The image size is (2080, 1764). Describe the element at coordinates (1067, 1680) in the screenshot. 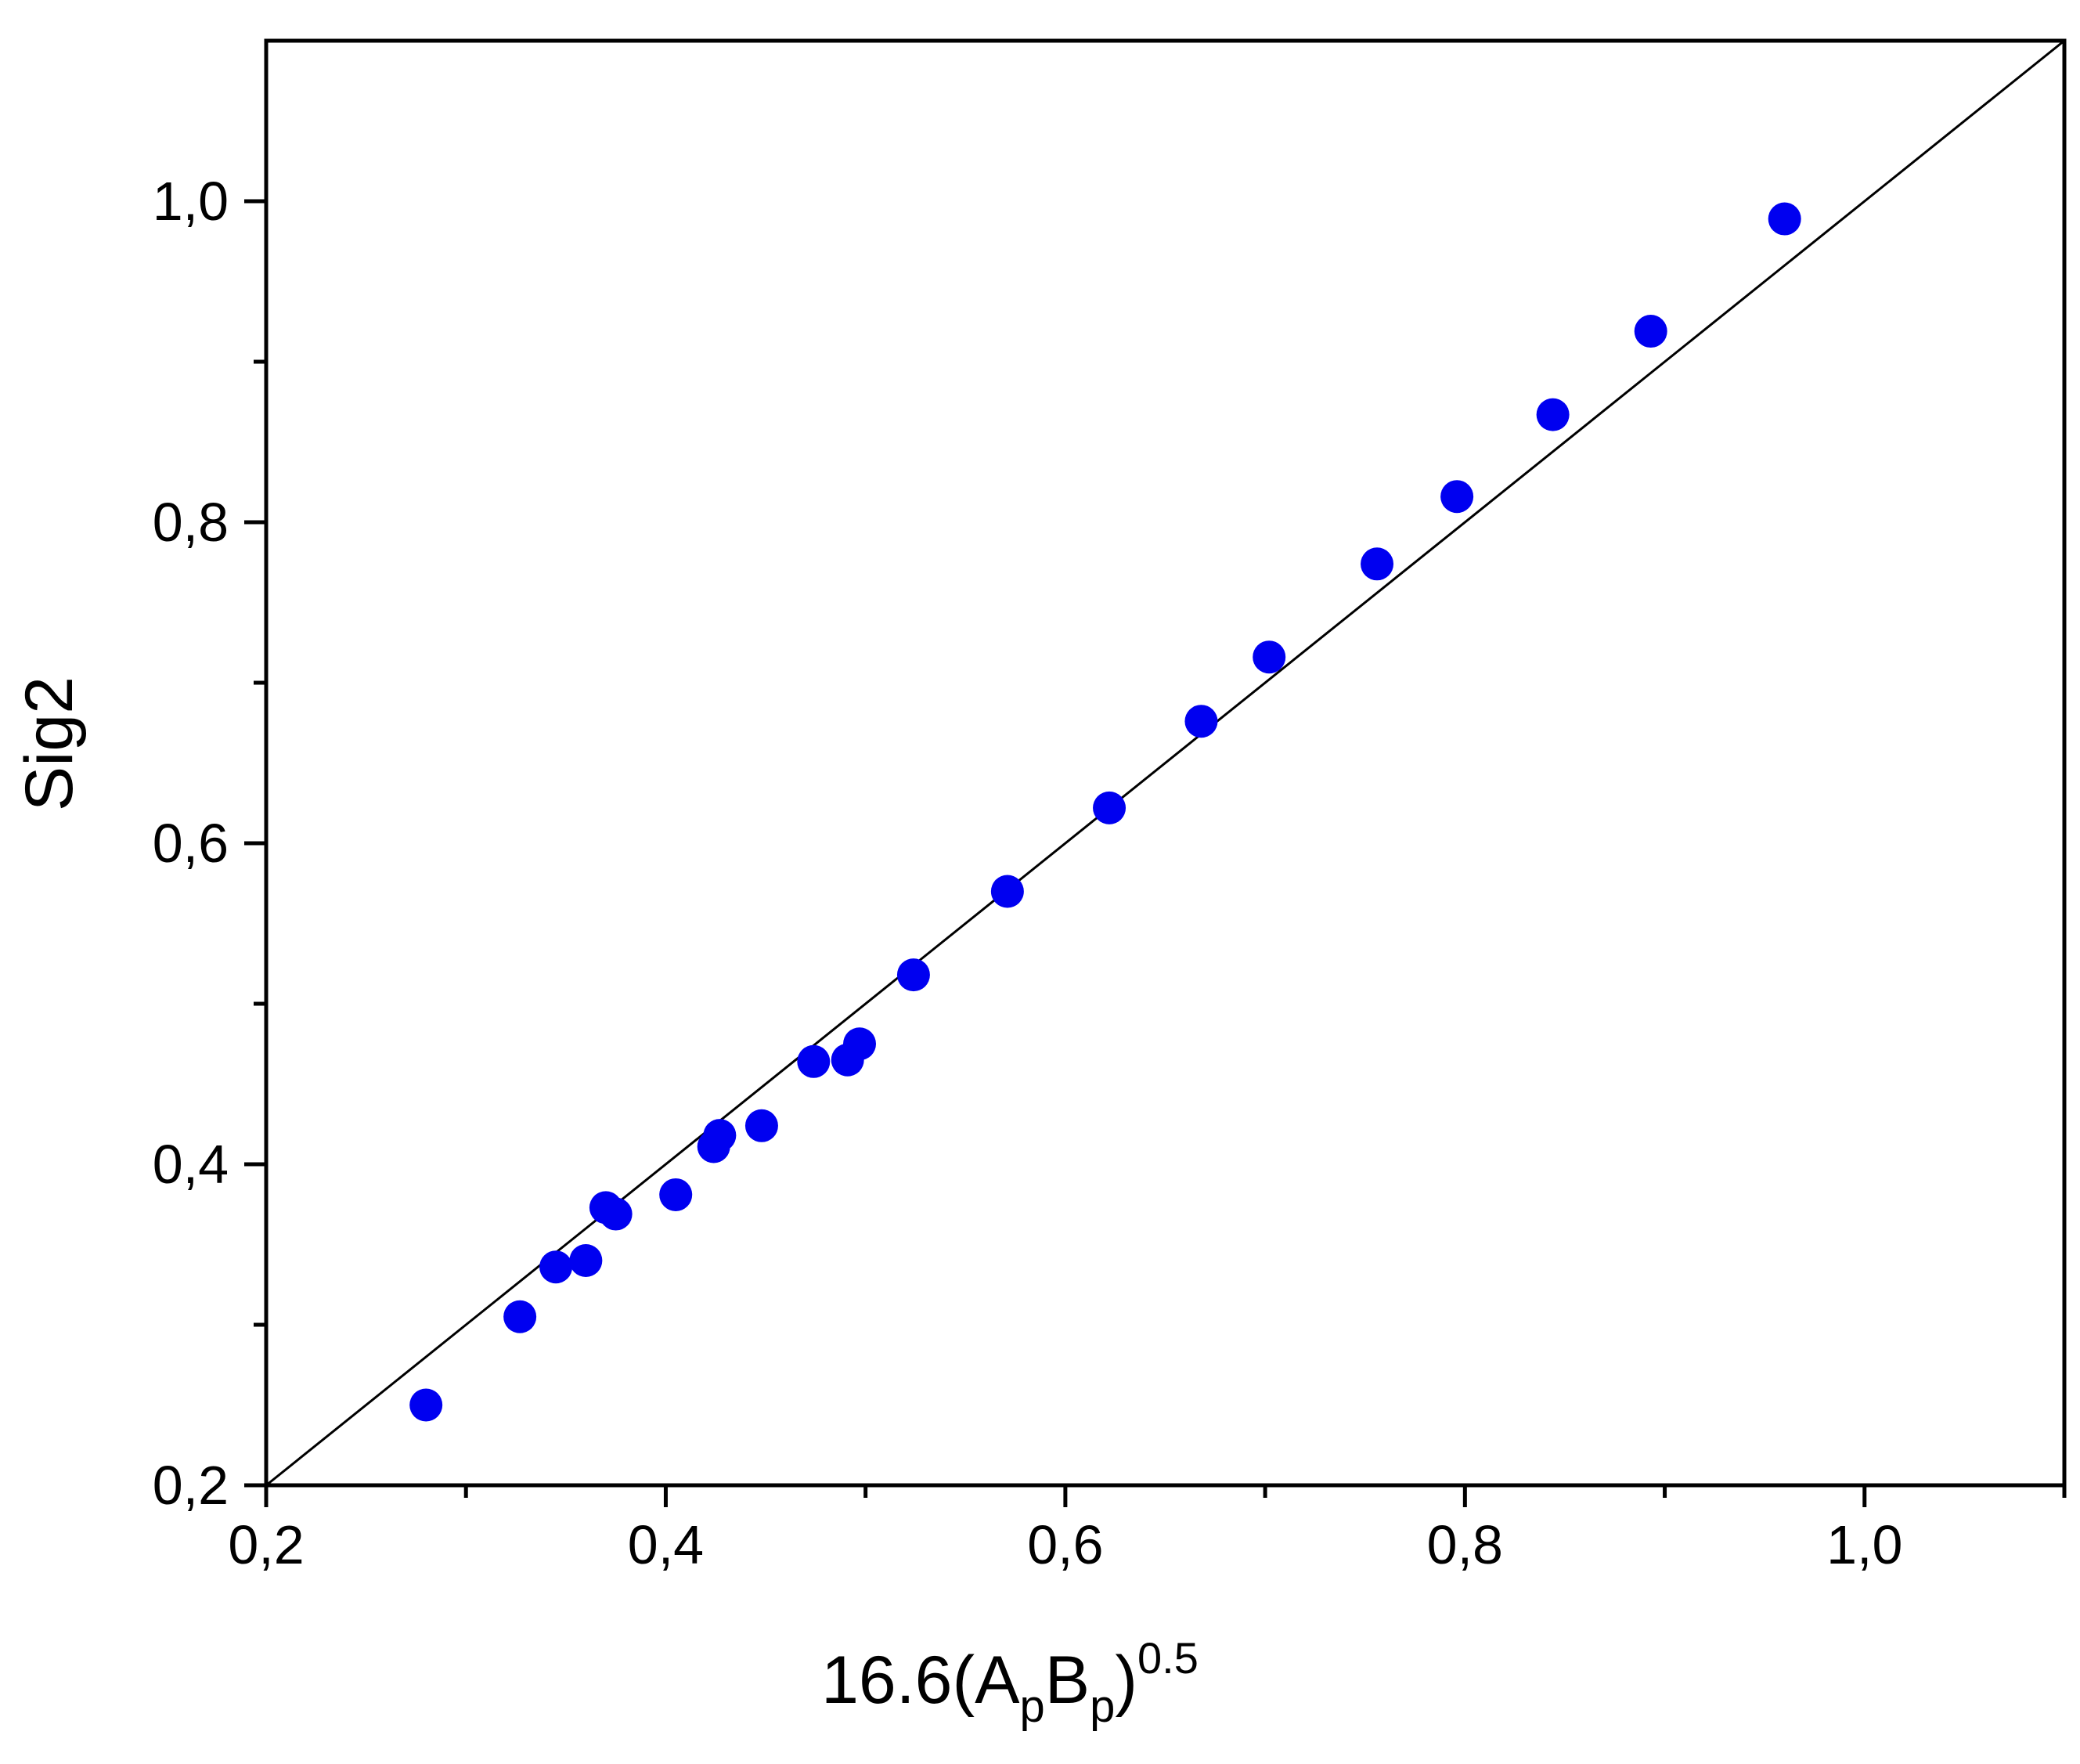

I see `x-axis-title-b: B` at that location.